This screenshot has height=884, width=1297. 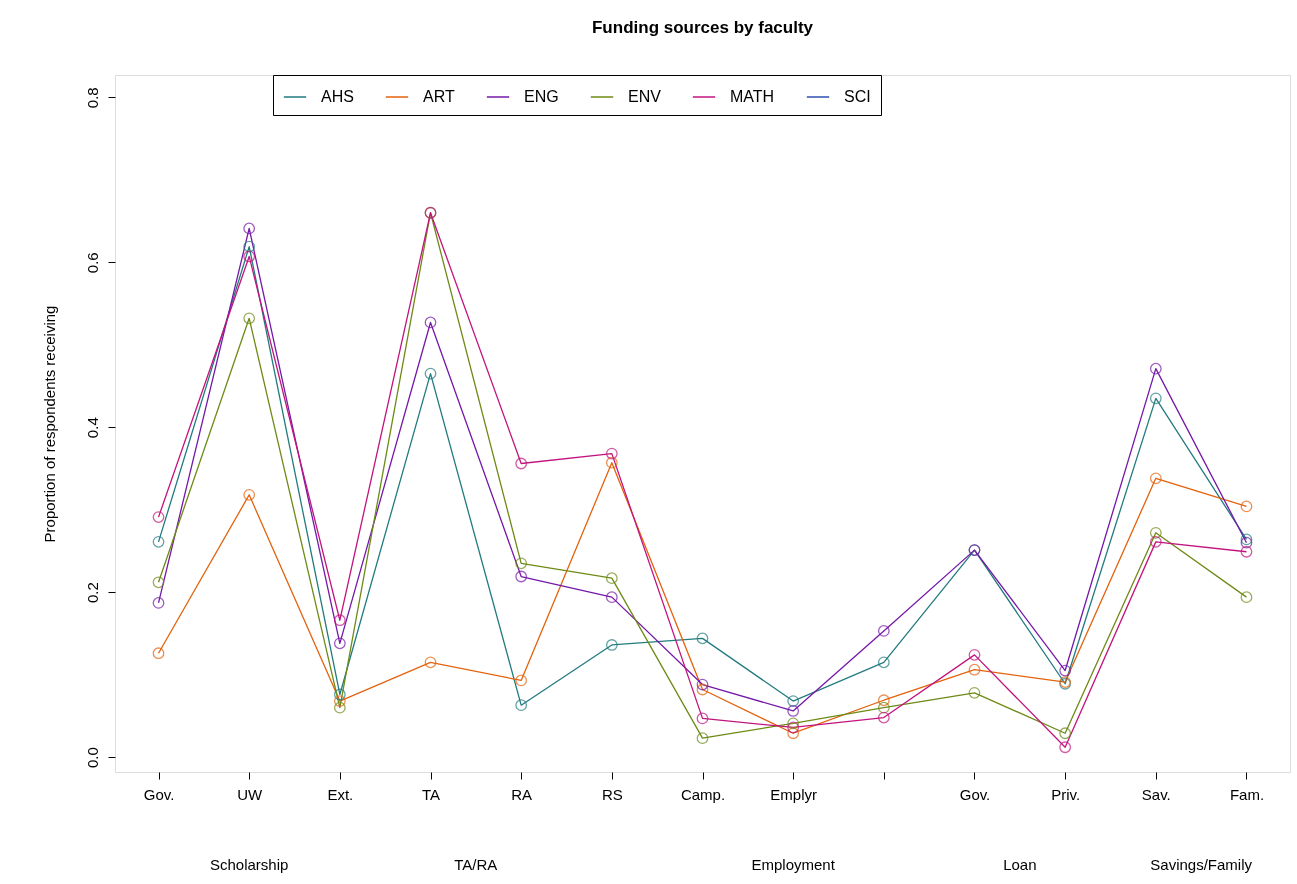 I want to click on x-tick-label: Emplyr, so click(x=793, y=794).